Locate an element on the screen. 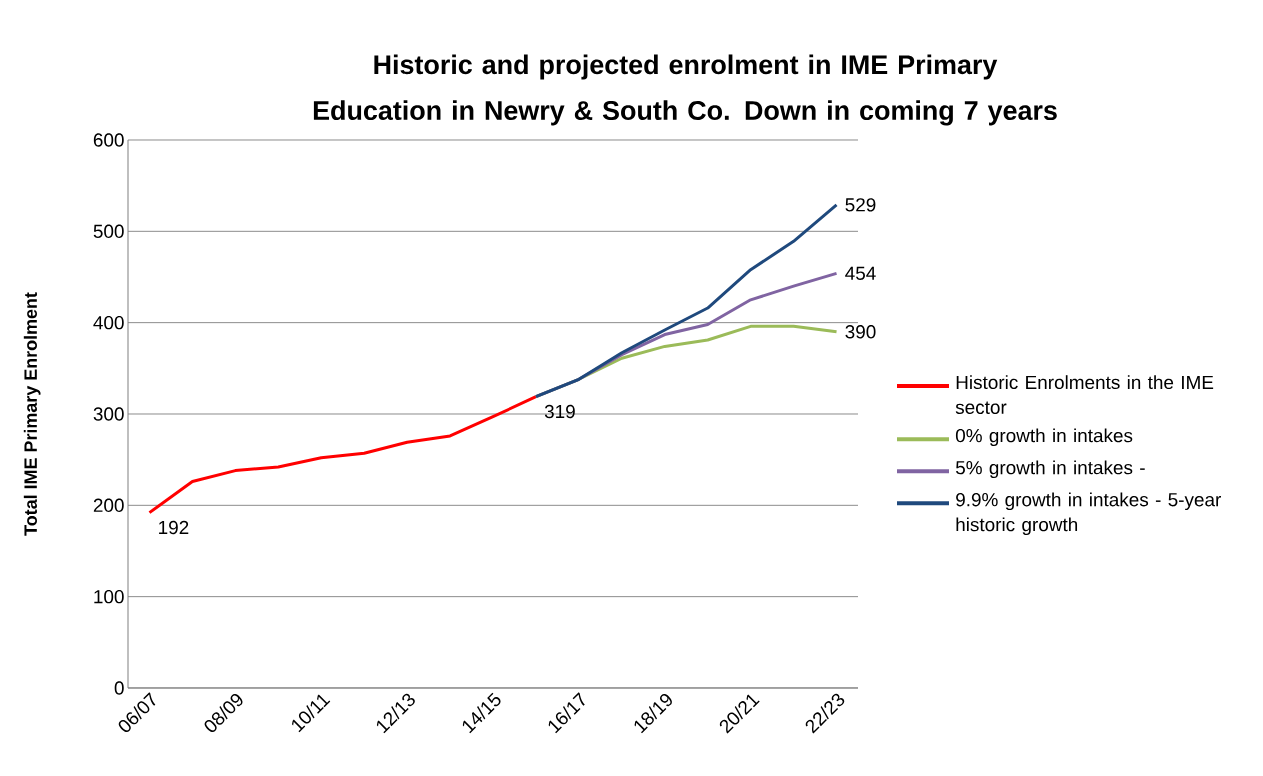  y-tick-label: 300 is located at coordinates (108, 414).